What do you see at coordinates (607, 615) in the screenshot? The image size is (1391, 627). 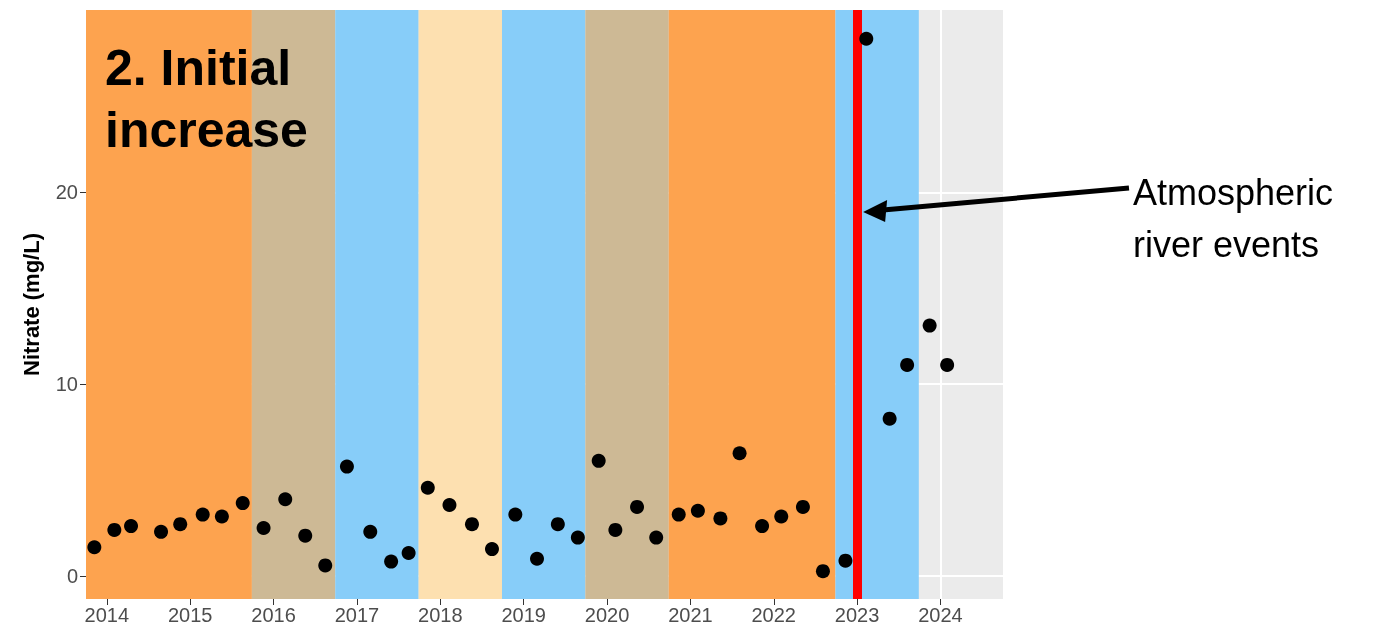 I see `x-tick-label: 2020` at bounding box center [607, 615].